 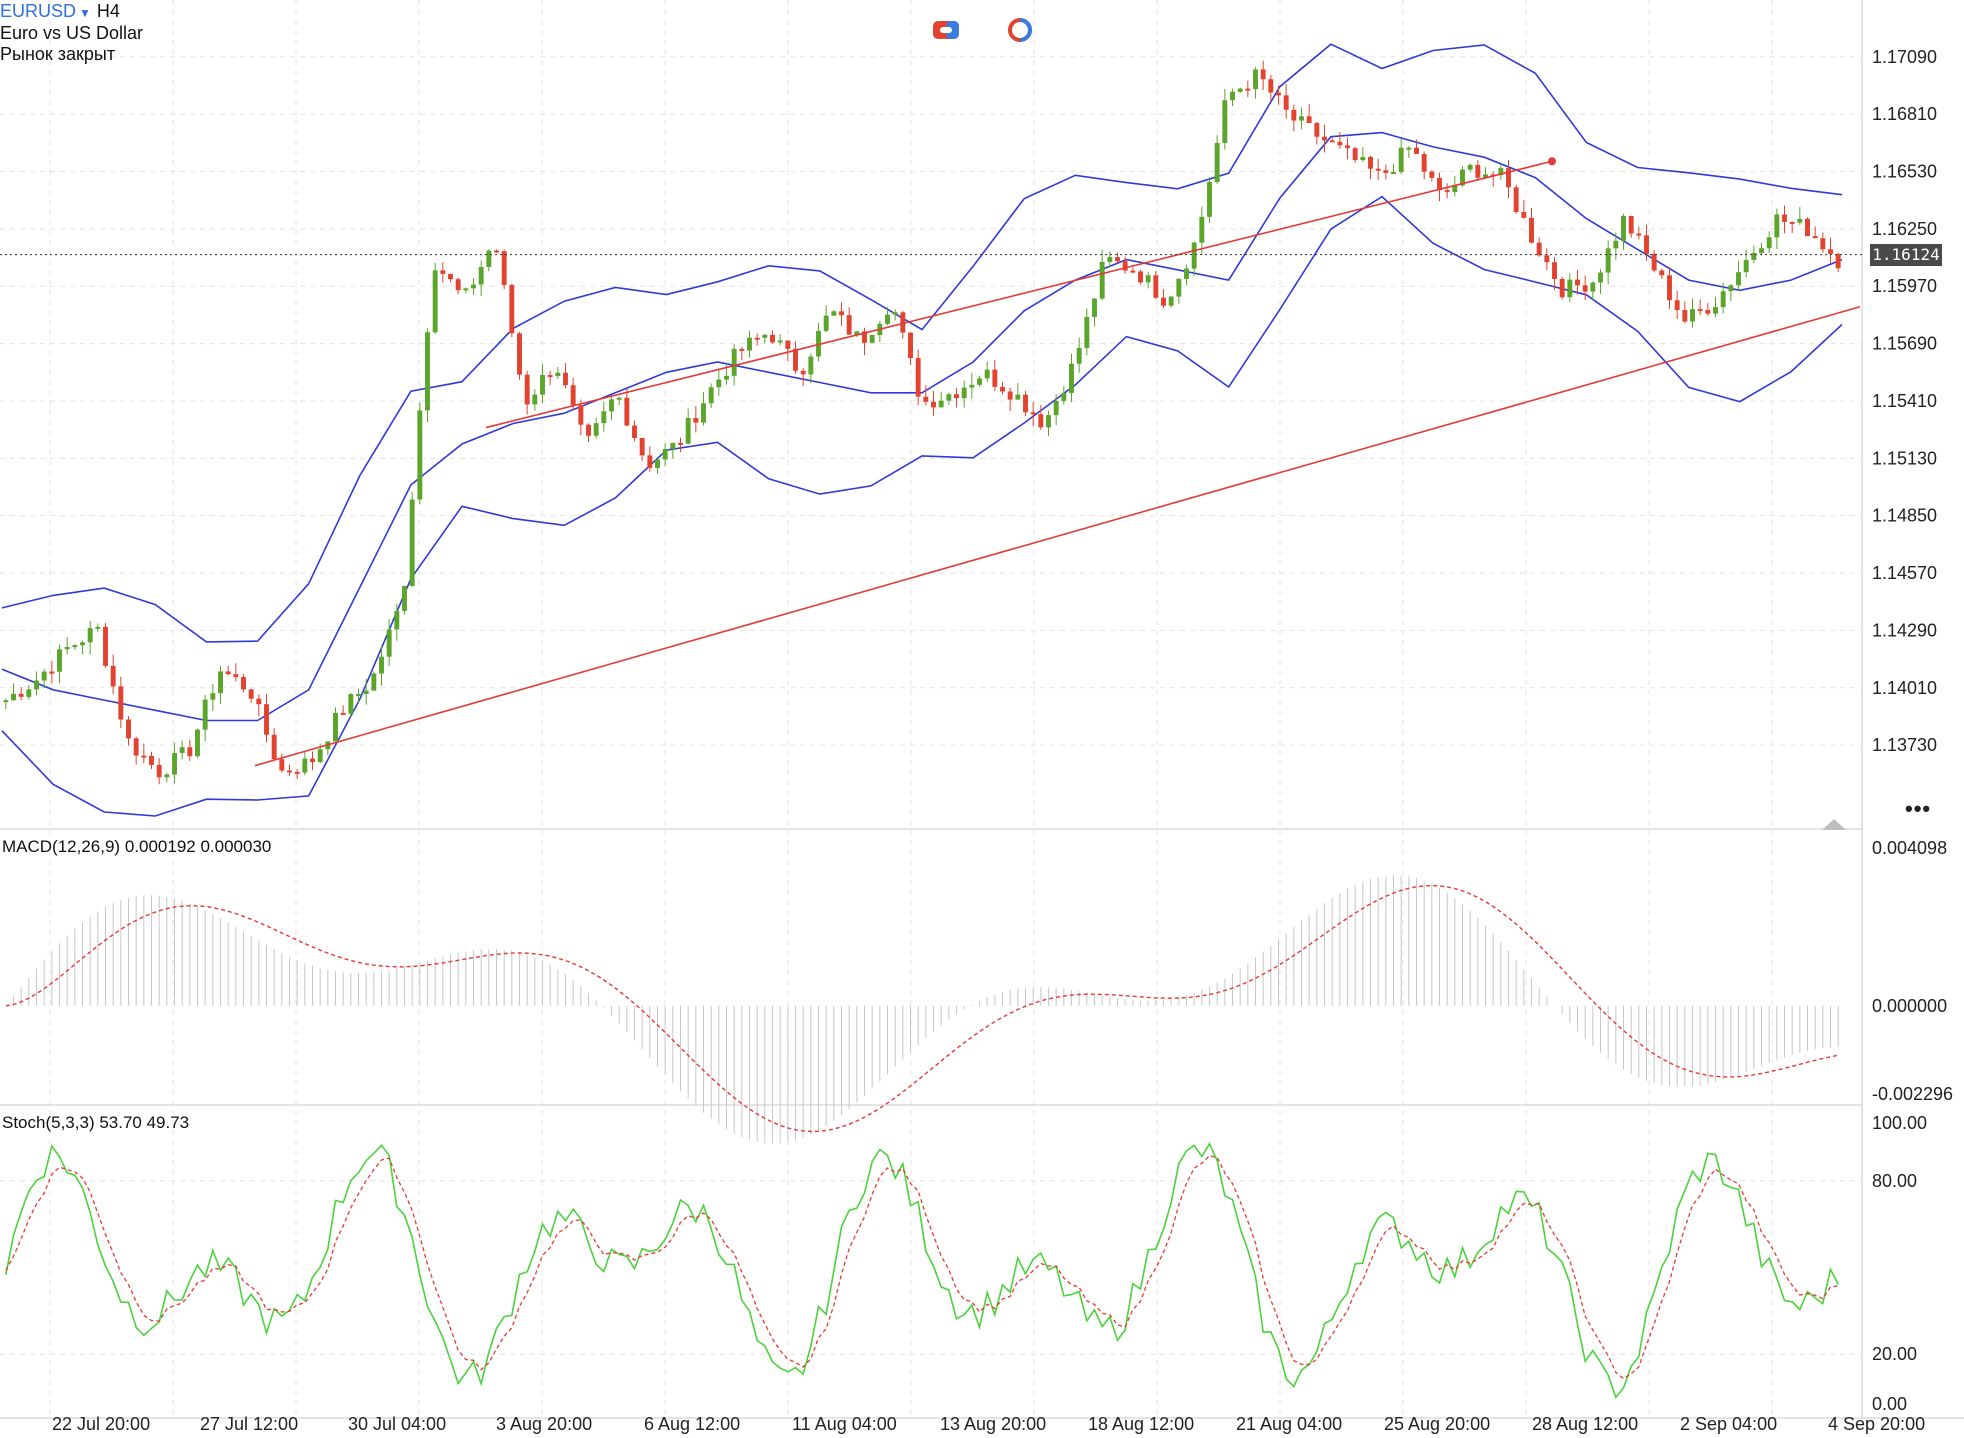 I want to click on symbol-label: EURUSD, so click(x=38, y=11).